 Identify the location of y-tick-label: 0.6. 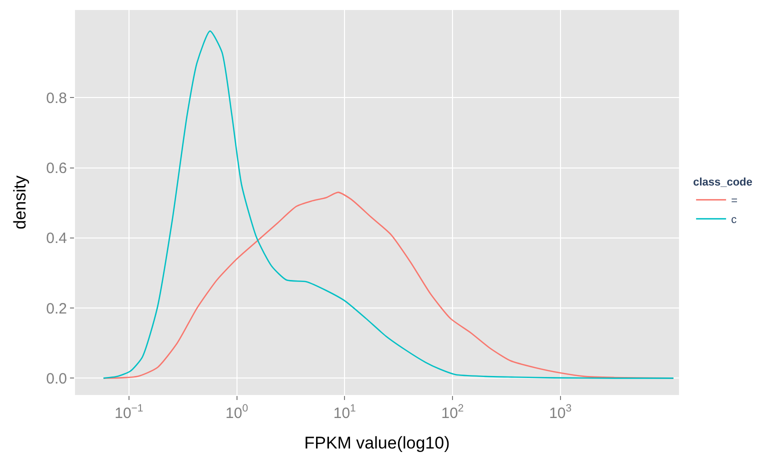
(56, 169).